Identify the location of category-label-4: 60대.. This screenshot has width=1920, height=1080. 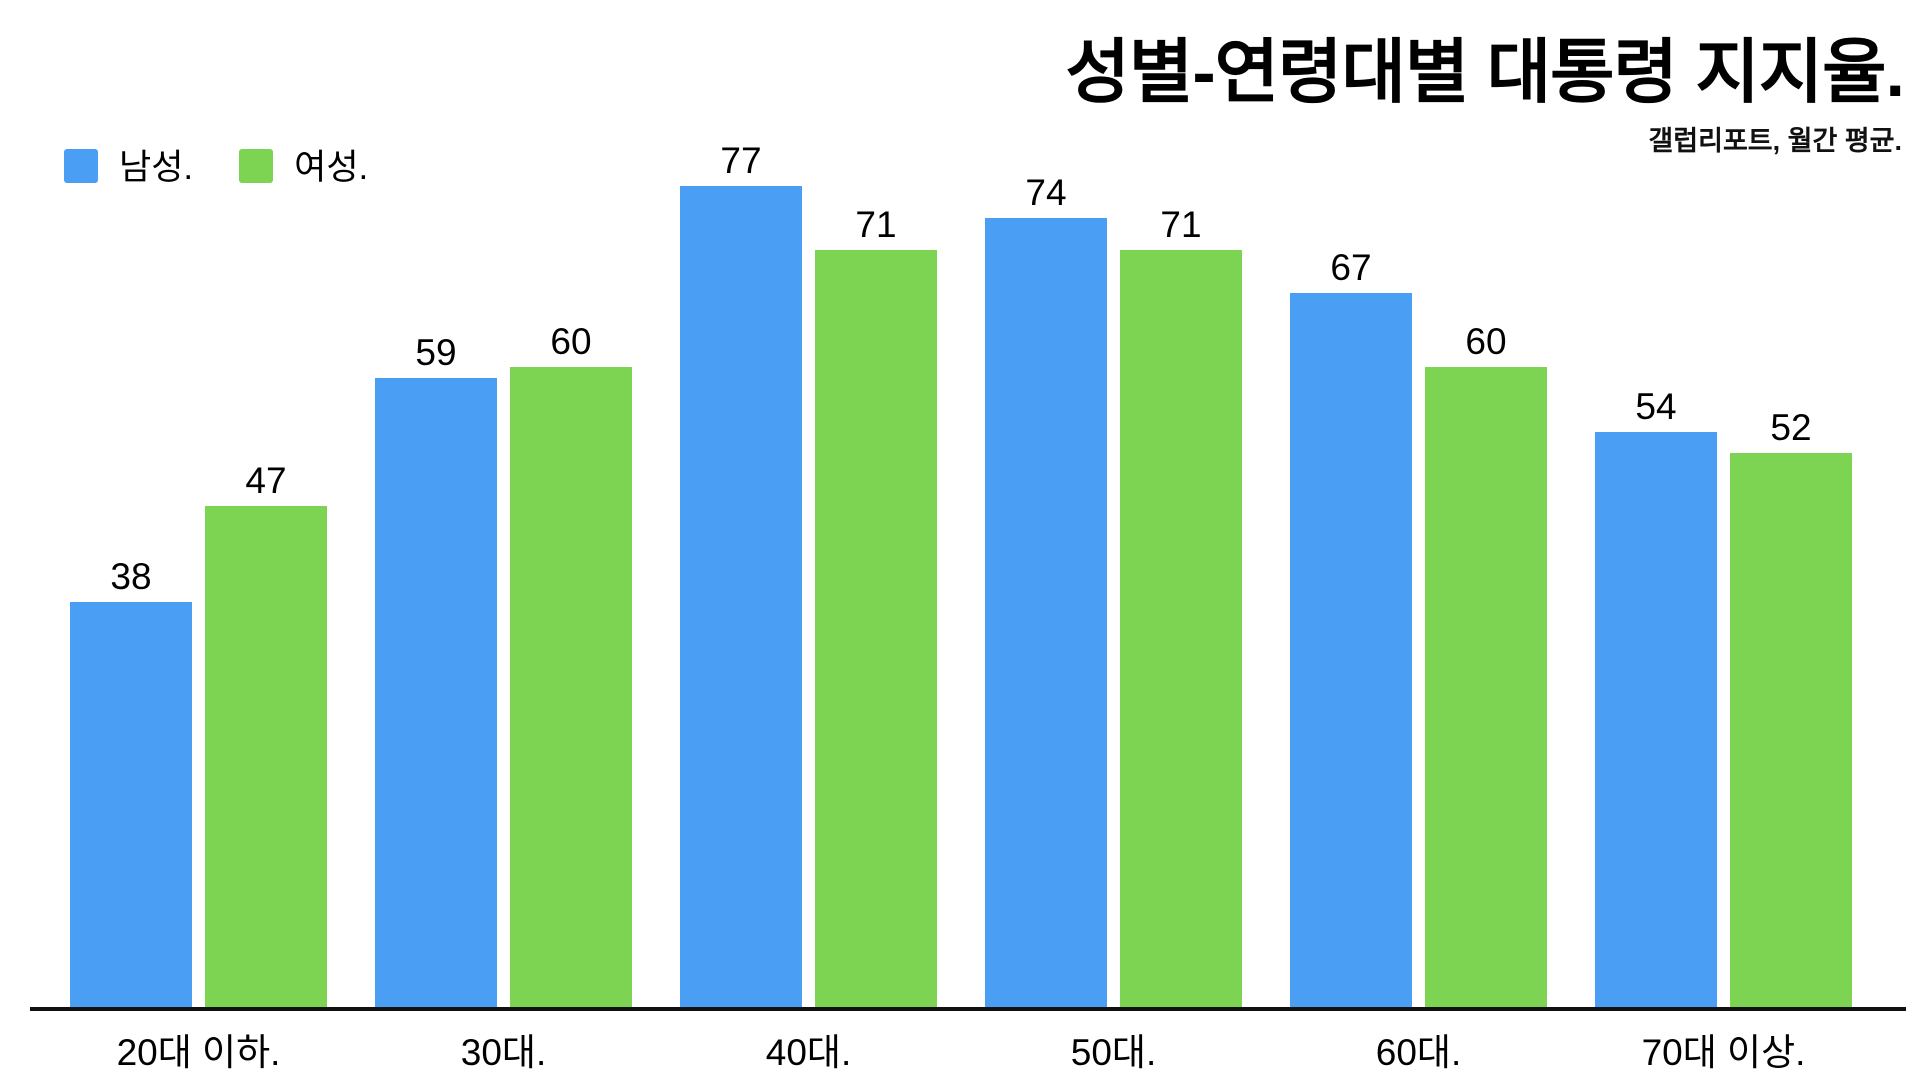
(1418, 1052).